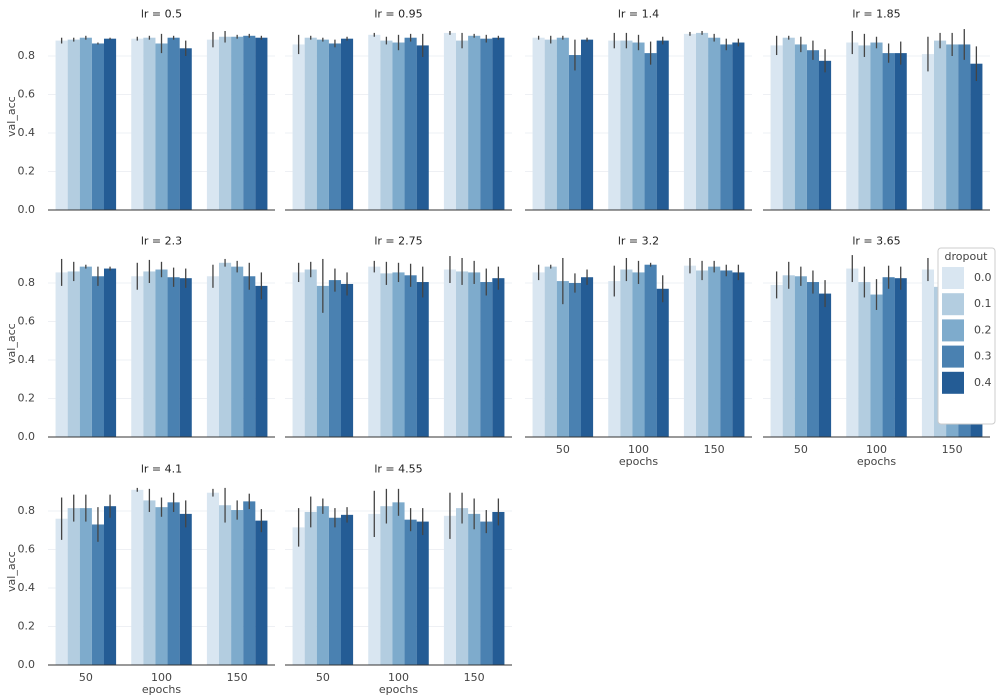 This screenshot has height=699, width=1000. I want to click on y-tick-label: 0.8, so click(27, 510).